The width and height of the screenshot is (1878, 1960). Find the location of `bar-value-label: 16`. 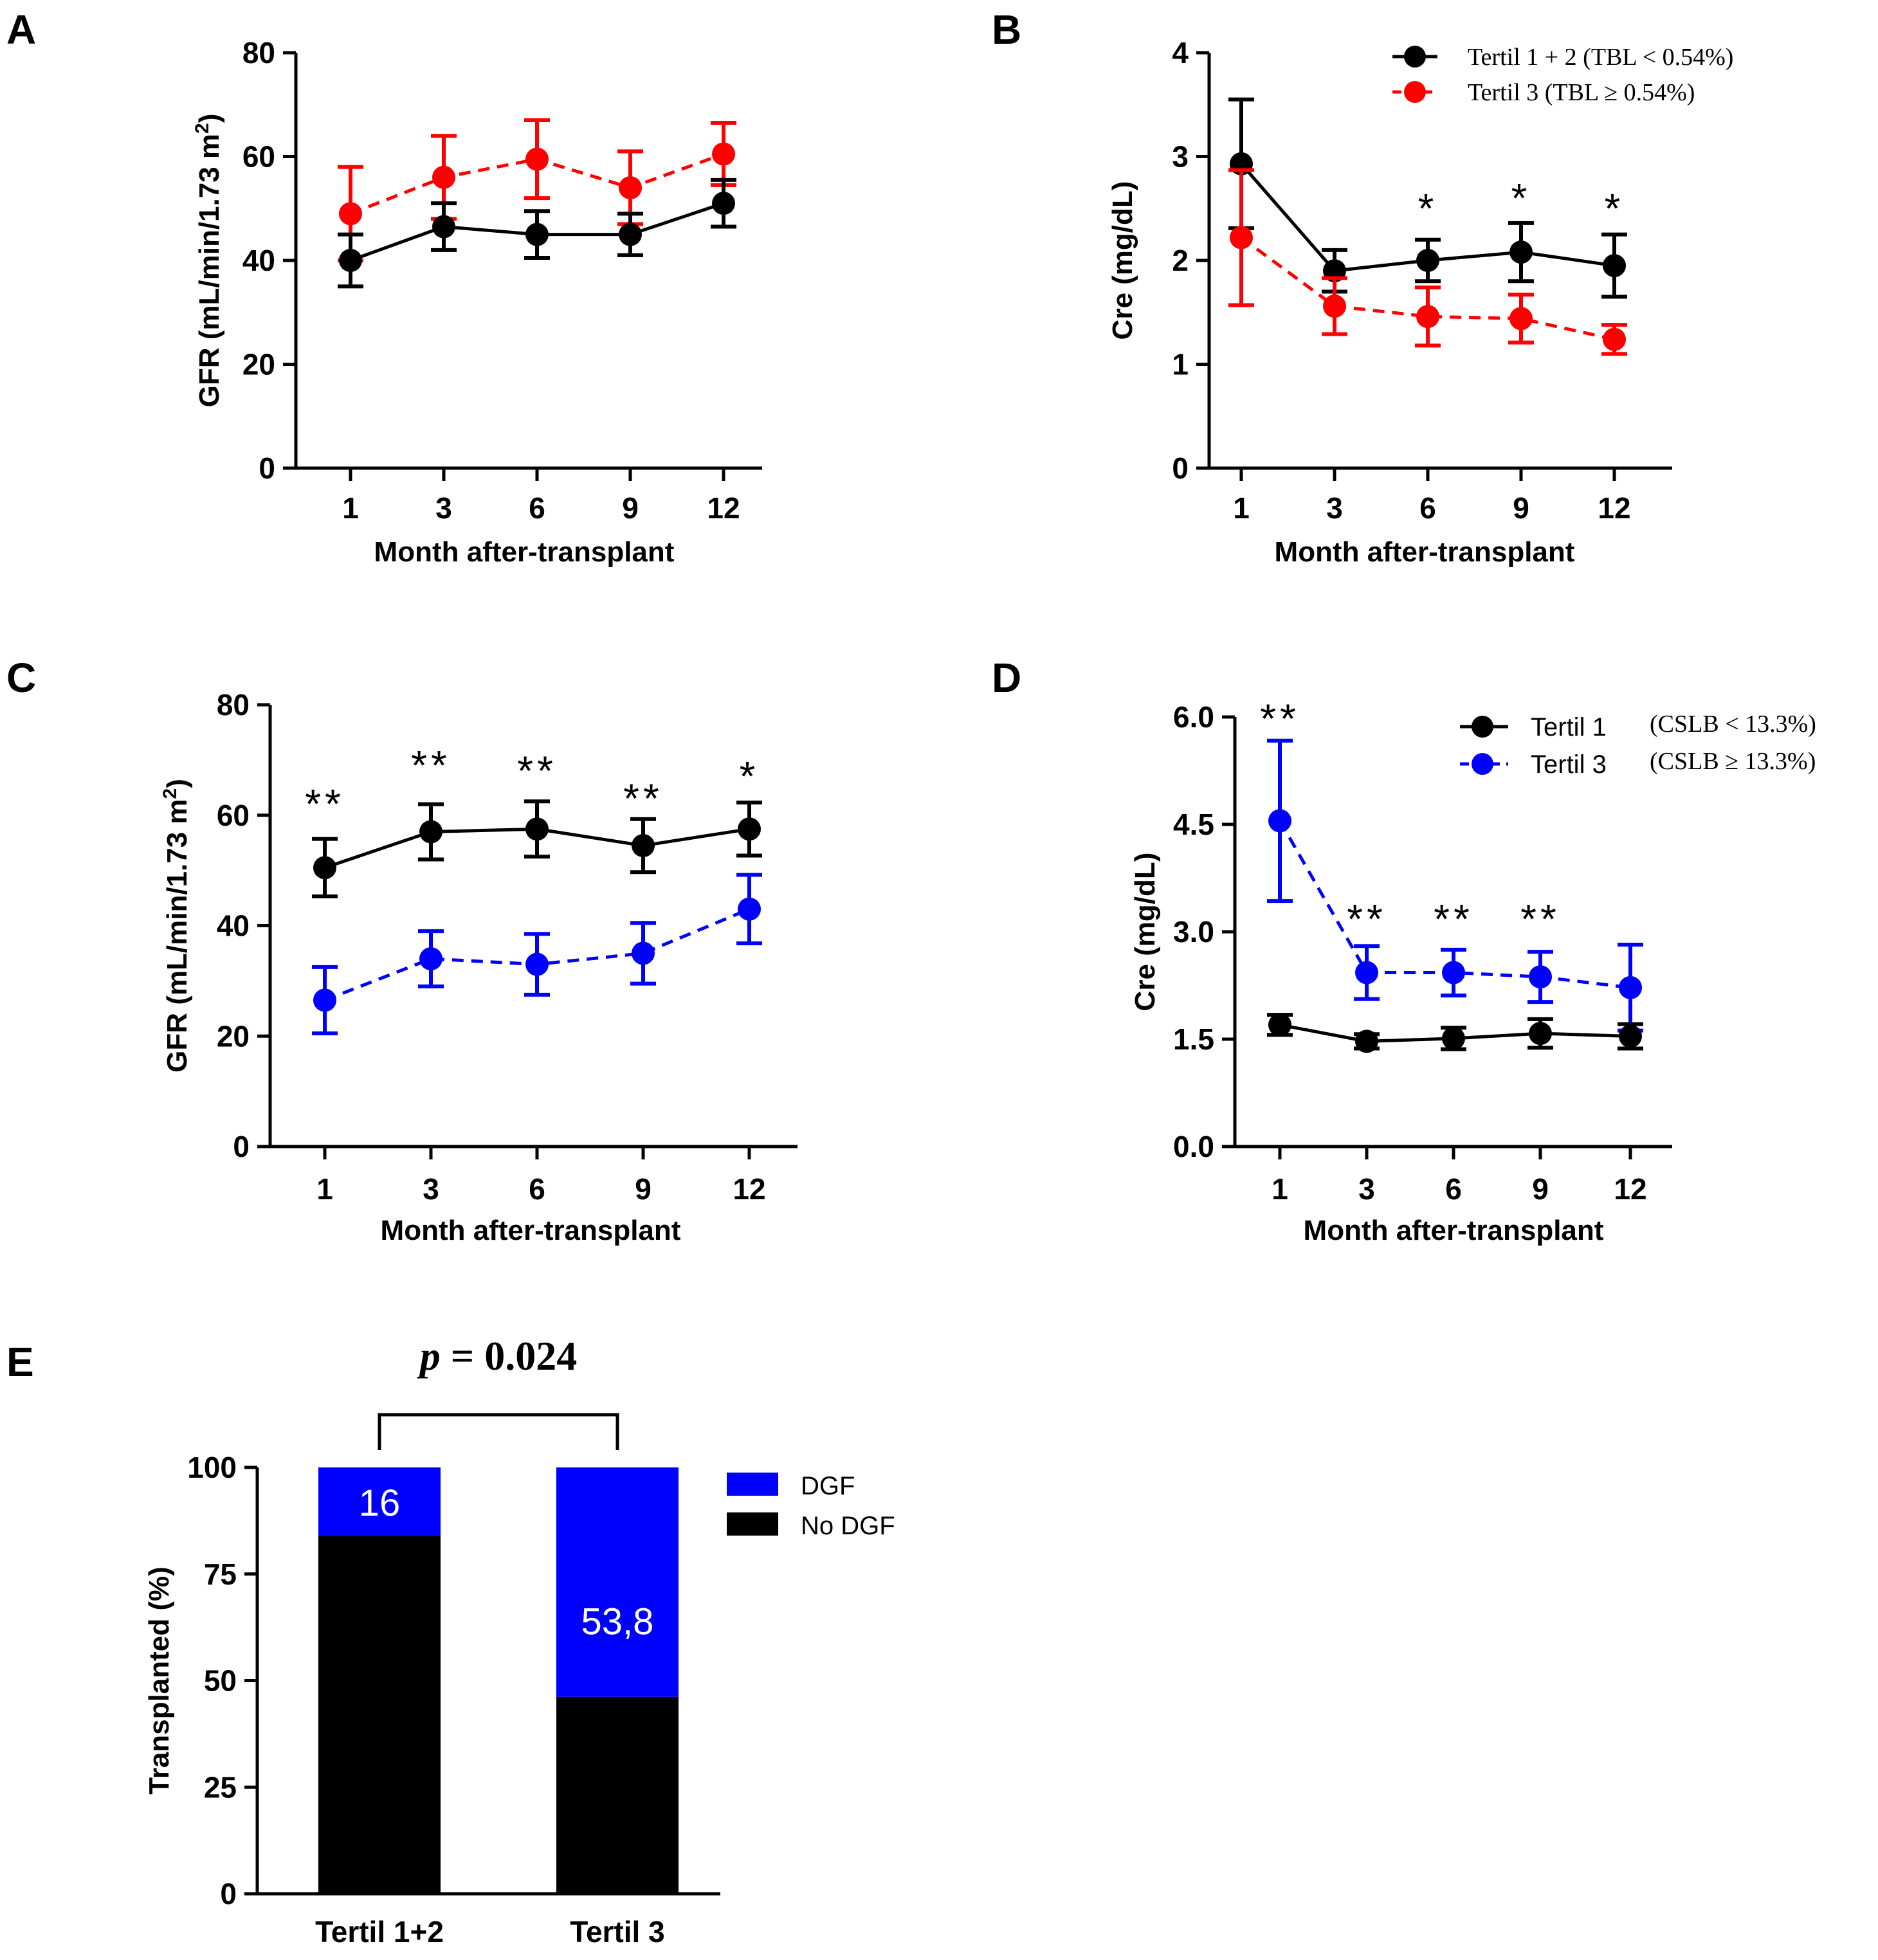

bar-value-label: 16 is located at coordinates (380, 1503).